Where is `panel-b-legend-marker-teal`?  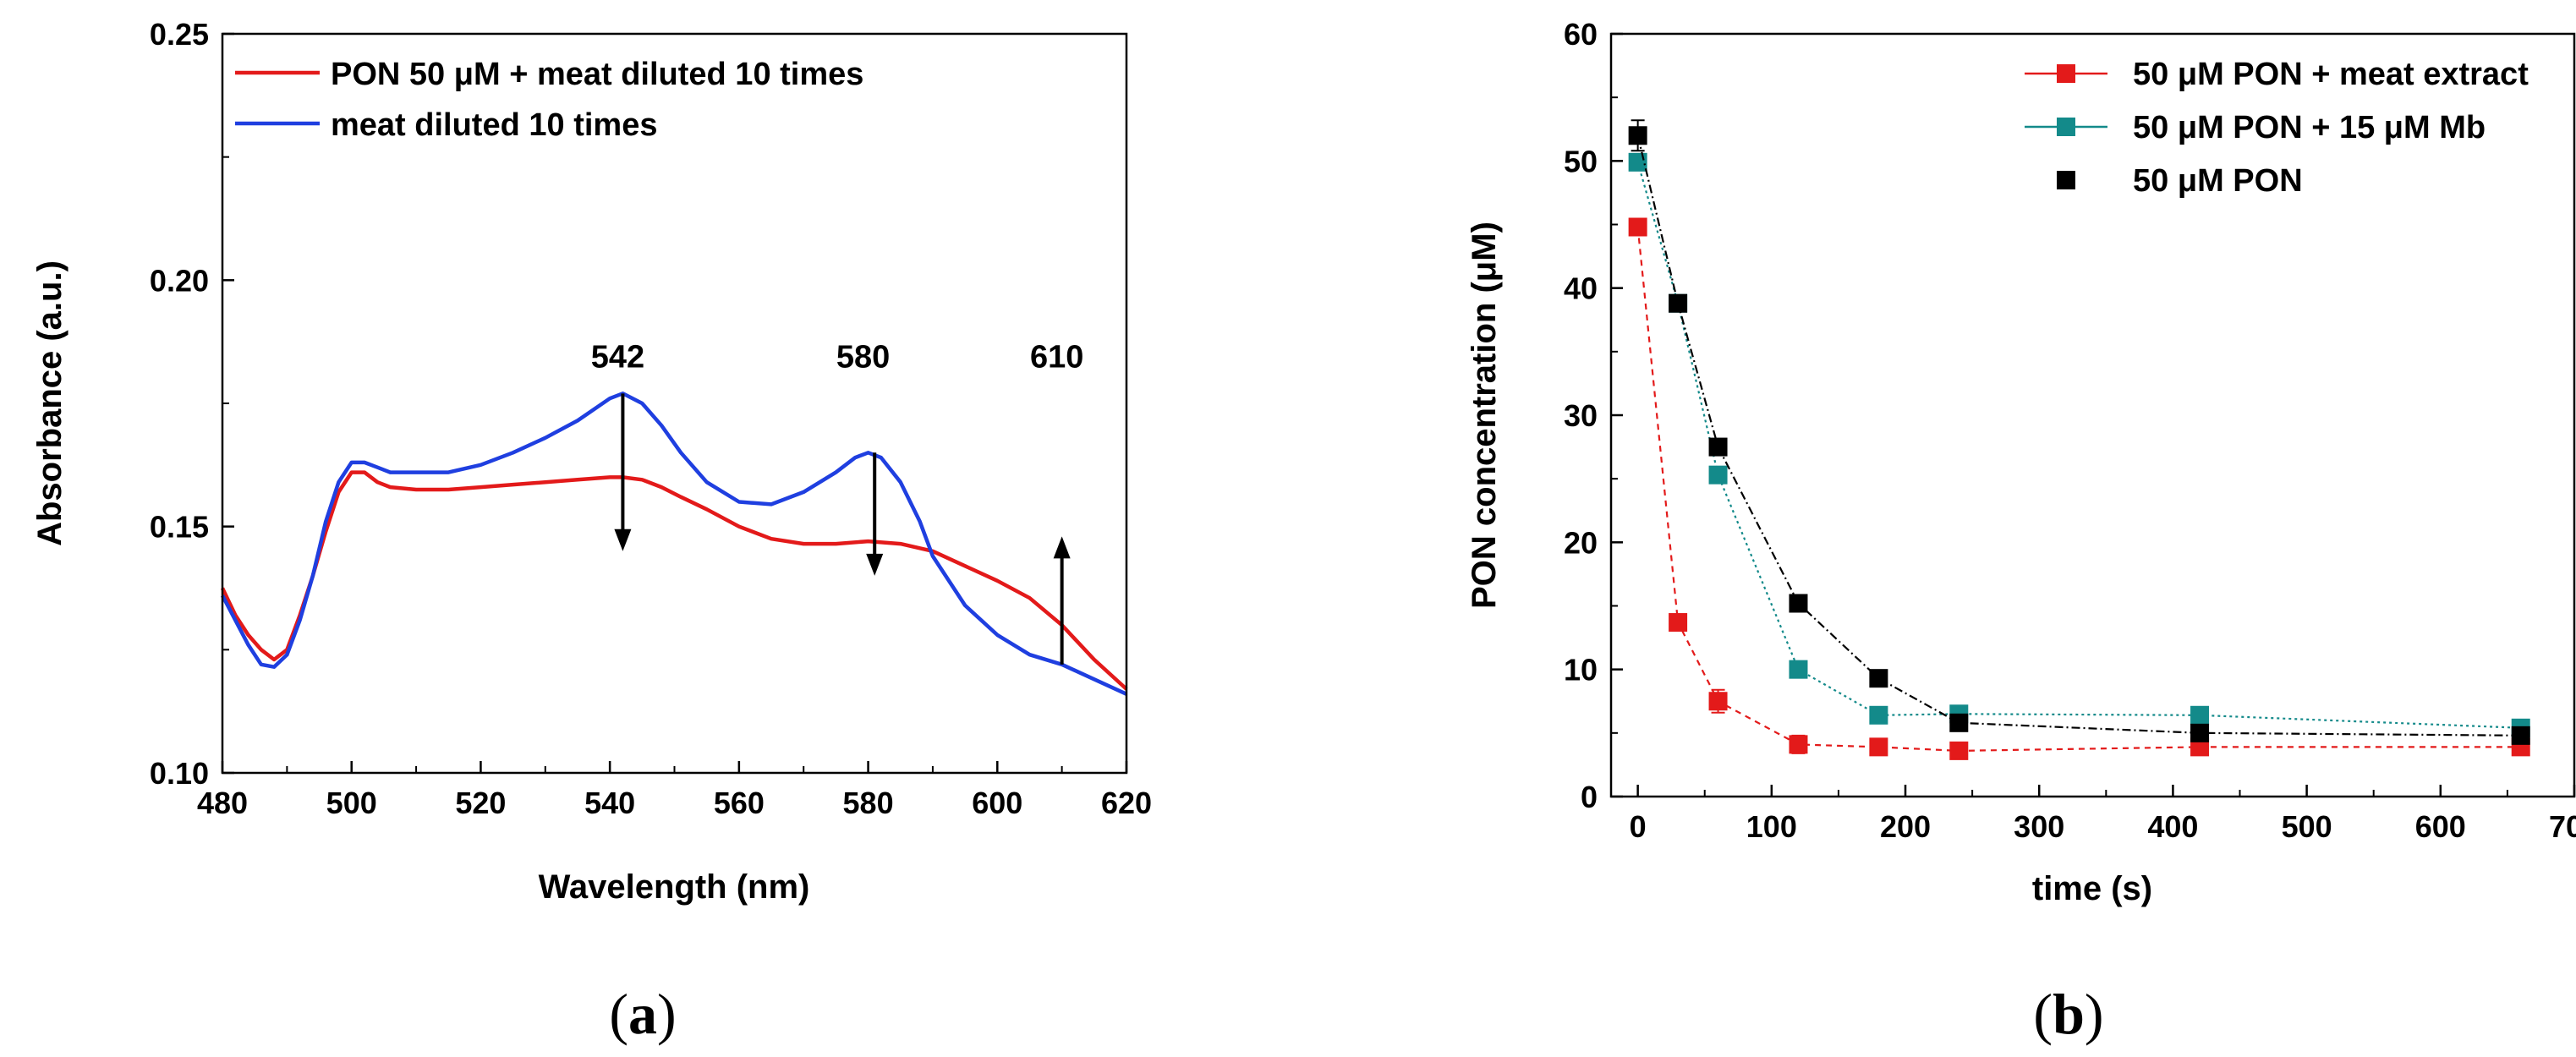
panel-b-legend-marker-teal is located at coordinates (2066, 127).